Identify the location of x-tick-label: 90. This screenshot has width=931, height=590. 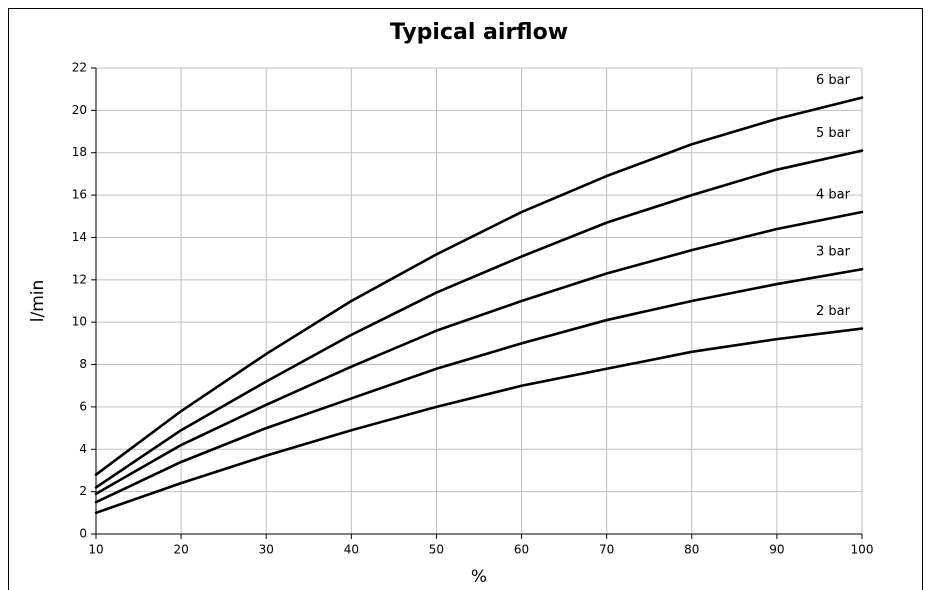
(776, 550).